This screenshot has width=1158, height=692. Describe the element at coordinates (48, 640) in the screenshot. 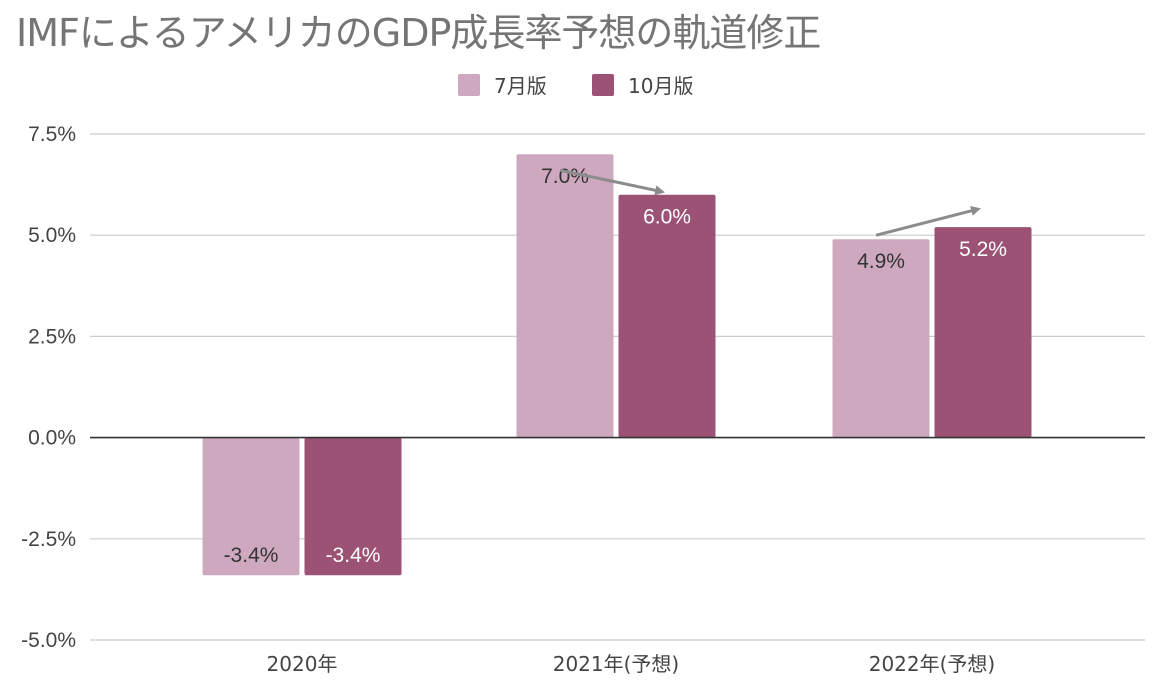

I see `y-tick-label: -5.0%` at that location.